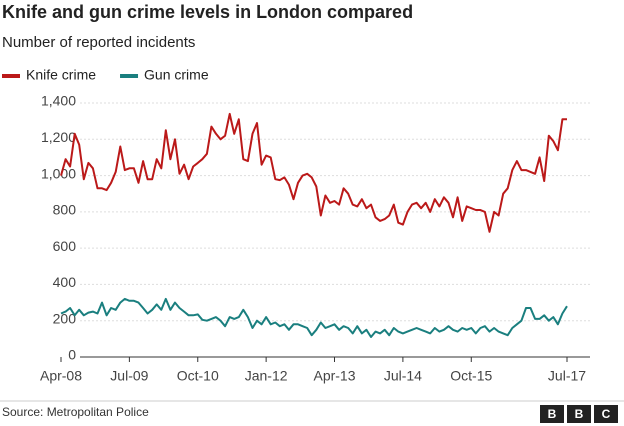 This screenshot has width=624, height=426. I want to click on y-tick-label: 0, so click(72, 355).